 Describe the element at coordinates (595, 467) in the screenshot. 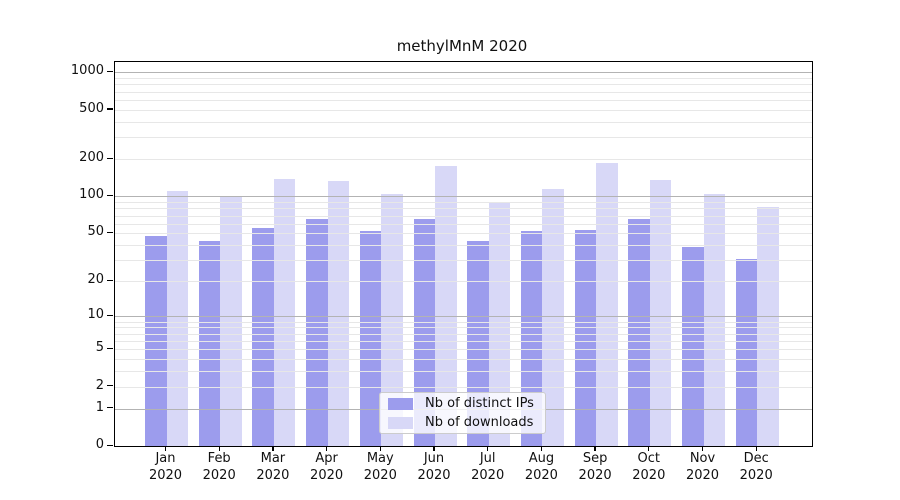

I see `x-tick-label: Sep 2020` at that location.